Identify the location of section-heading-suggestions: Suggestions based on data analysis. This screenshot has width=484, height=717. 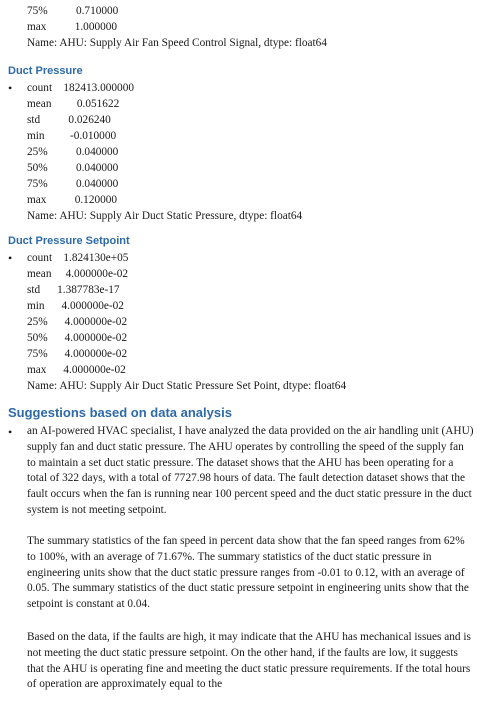
(120, 412).